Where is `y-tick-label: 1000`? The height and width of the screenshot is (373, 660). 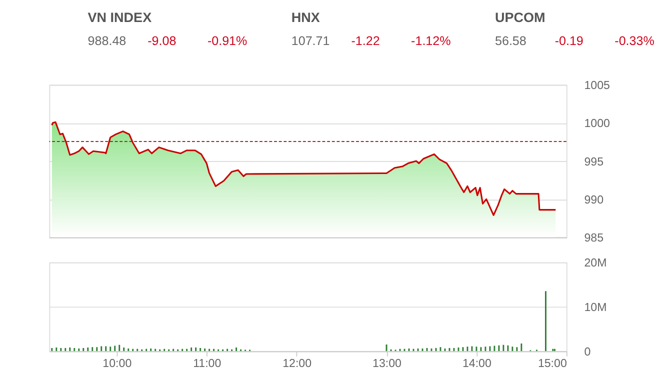 y-tick-label: 1000 is located at coordinates (597, 124).